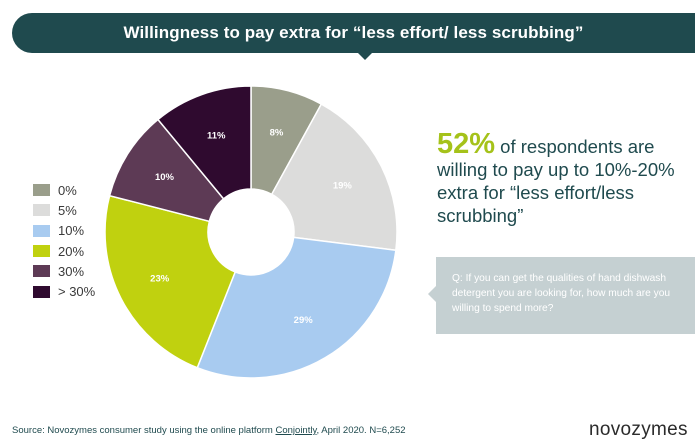  I want to click on slice-data-label: 8%, so click(277, 133).